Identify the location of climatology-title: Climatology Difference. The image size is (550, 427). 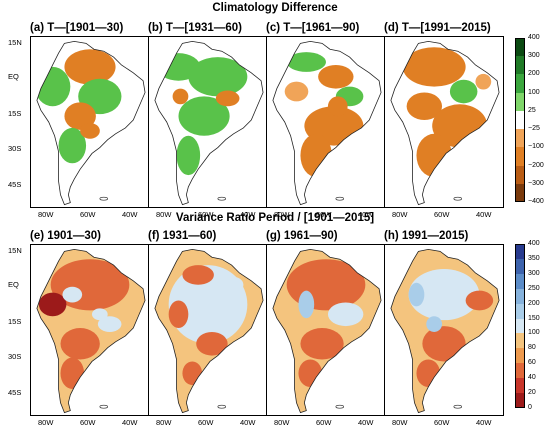
(275, 8).